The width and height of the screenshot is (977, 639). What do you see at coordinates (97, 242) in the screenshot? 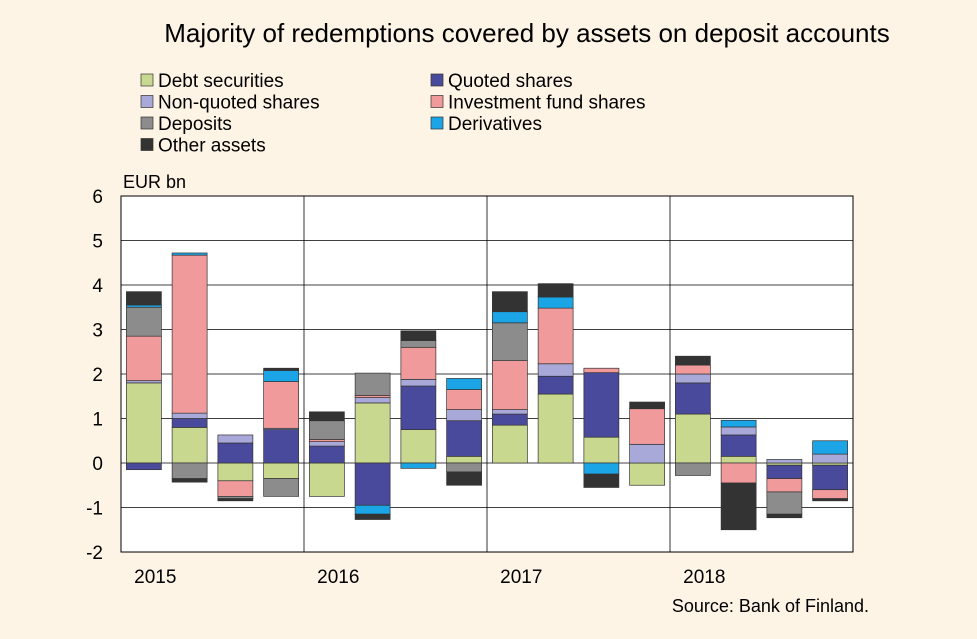
I see `y-tick-label: 5` at bounding box center [97, 242].